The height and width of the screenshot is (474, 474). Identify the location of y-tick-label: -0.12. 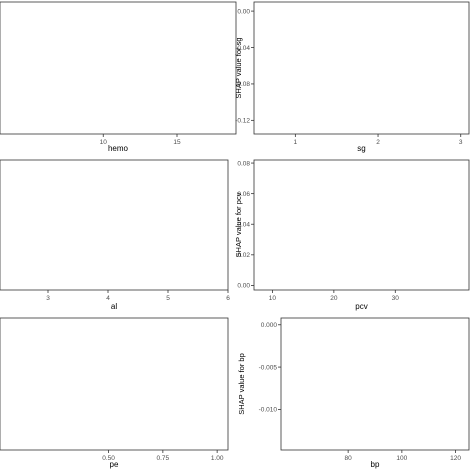
(242, 121).